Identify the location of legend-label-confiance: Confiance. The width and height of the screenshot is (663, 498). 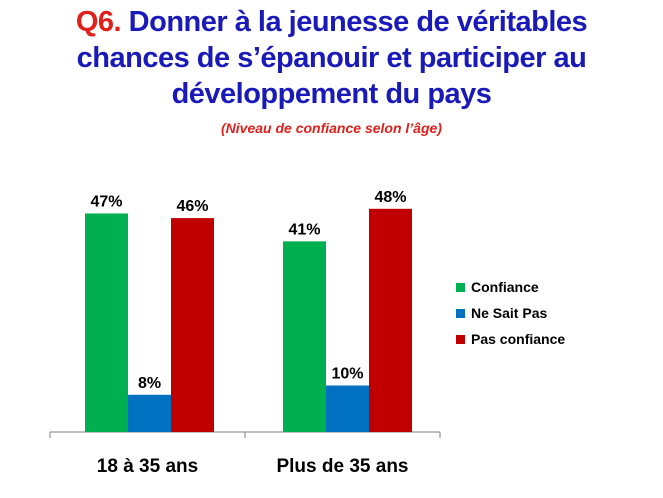
(505, 287).